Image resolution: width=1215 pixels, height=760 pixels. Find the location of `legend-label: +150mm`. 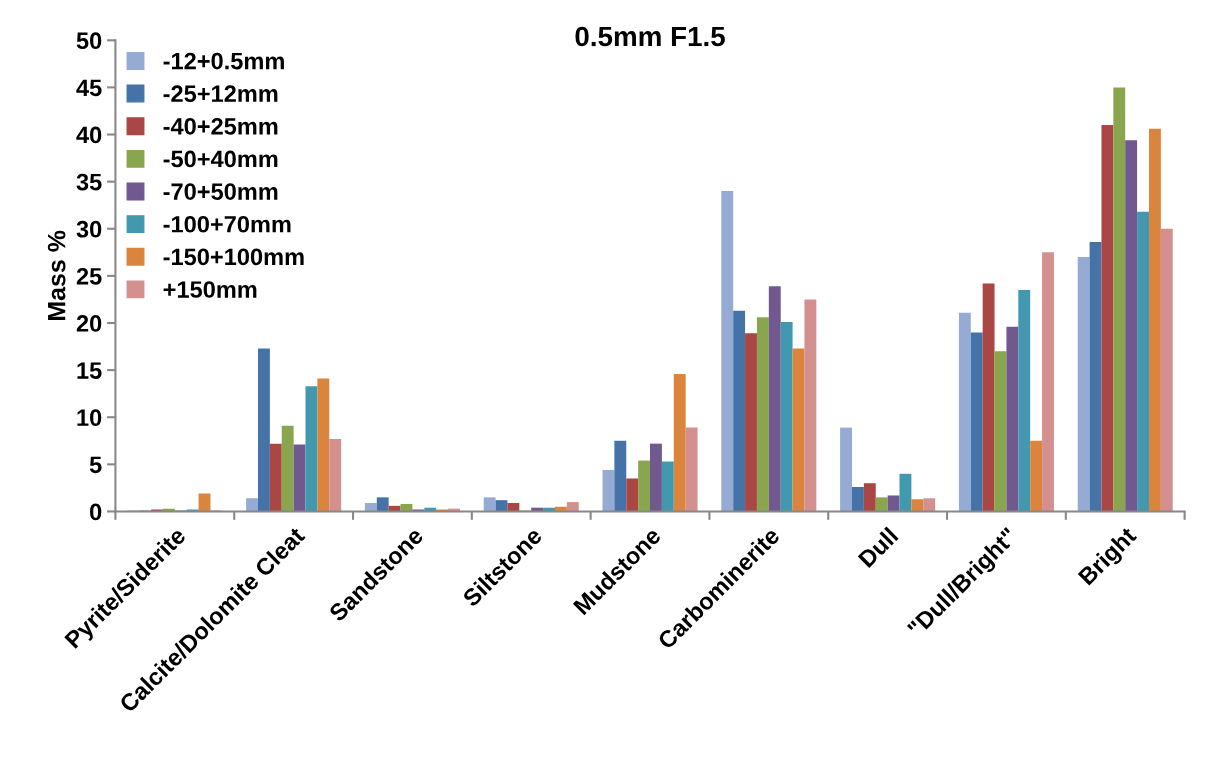

legend-label: +150mm is located at coordinates (210, 289).